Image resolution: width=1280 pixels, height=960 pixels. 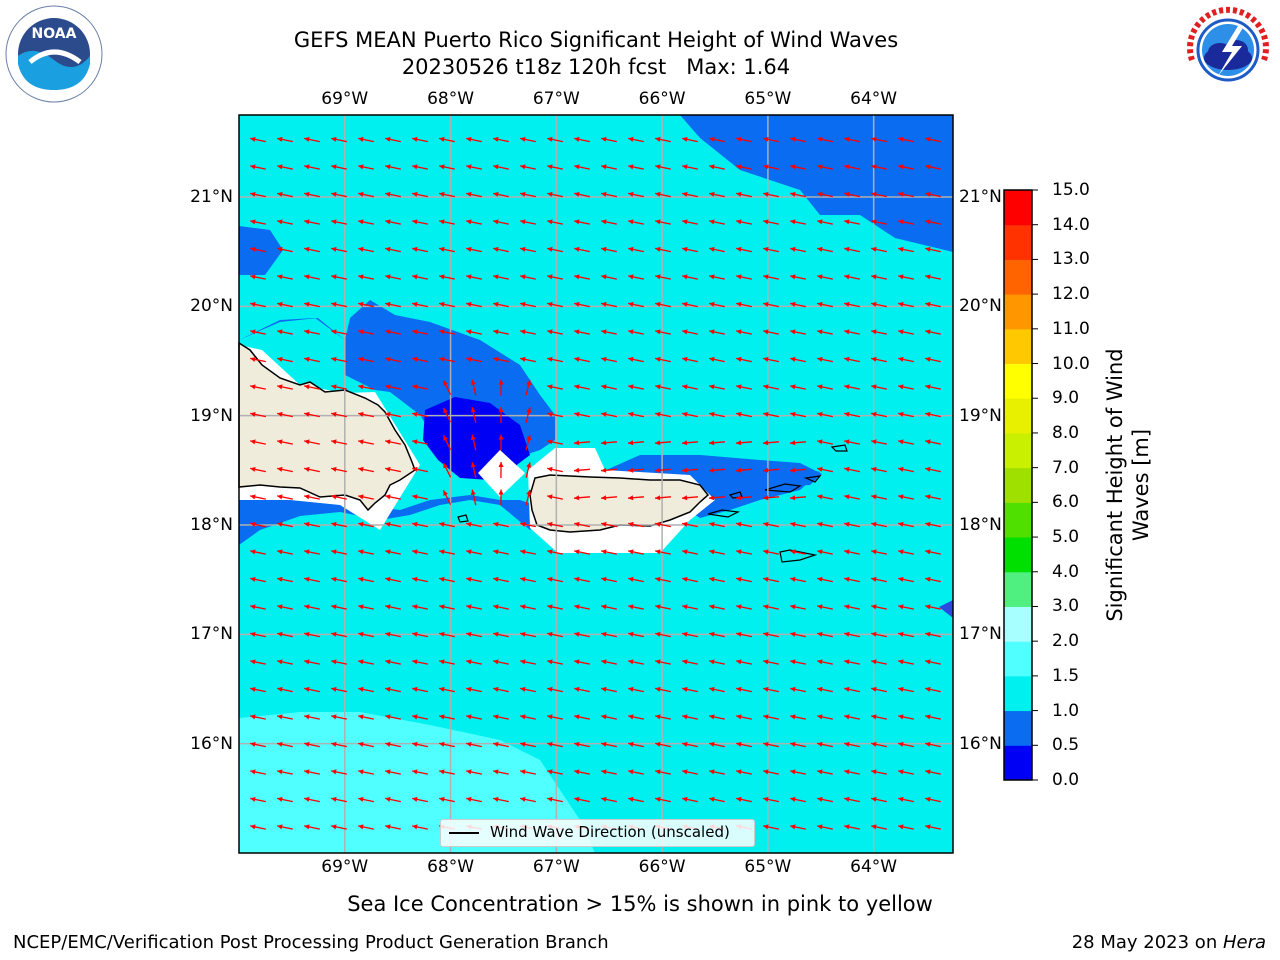 What do you see at coordinates (327, 426) in the screenshot?
I see `hispaniola-land` at bounding box center [327, 426].